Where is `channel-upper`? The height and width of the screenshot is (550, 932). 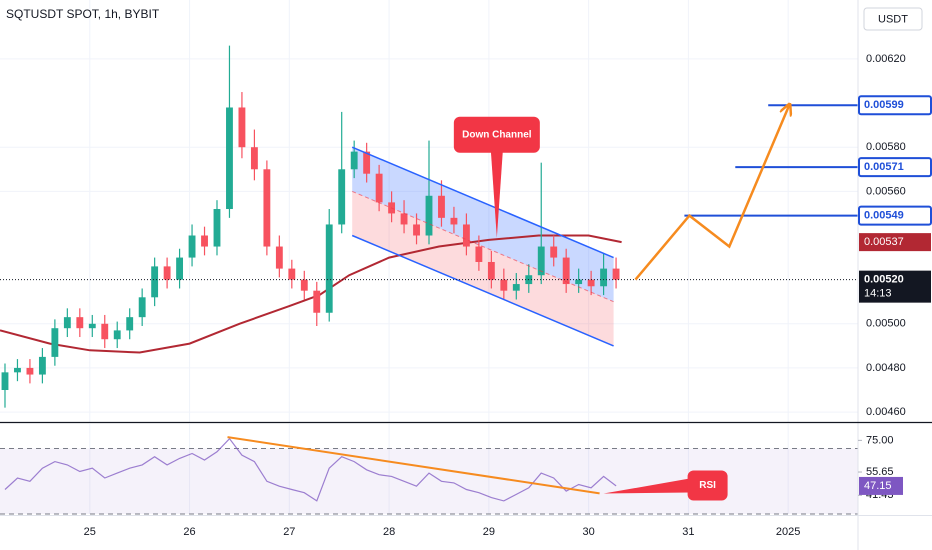
channel-upper is located at coordinates (482, 202).